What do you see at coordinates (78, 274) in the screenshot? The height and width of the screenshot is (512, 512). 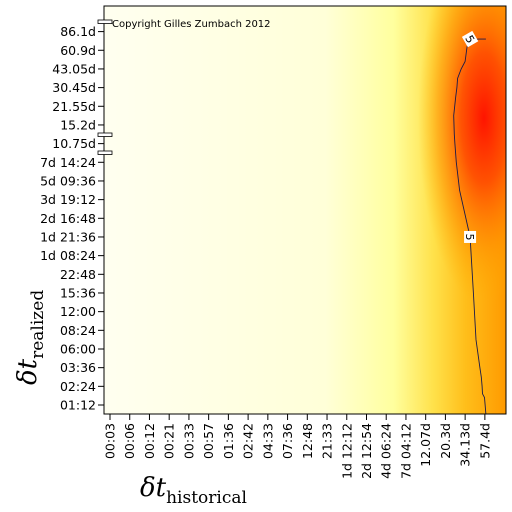 I see `y-tick-label: 22:48` at bounding box center [78, 274].